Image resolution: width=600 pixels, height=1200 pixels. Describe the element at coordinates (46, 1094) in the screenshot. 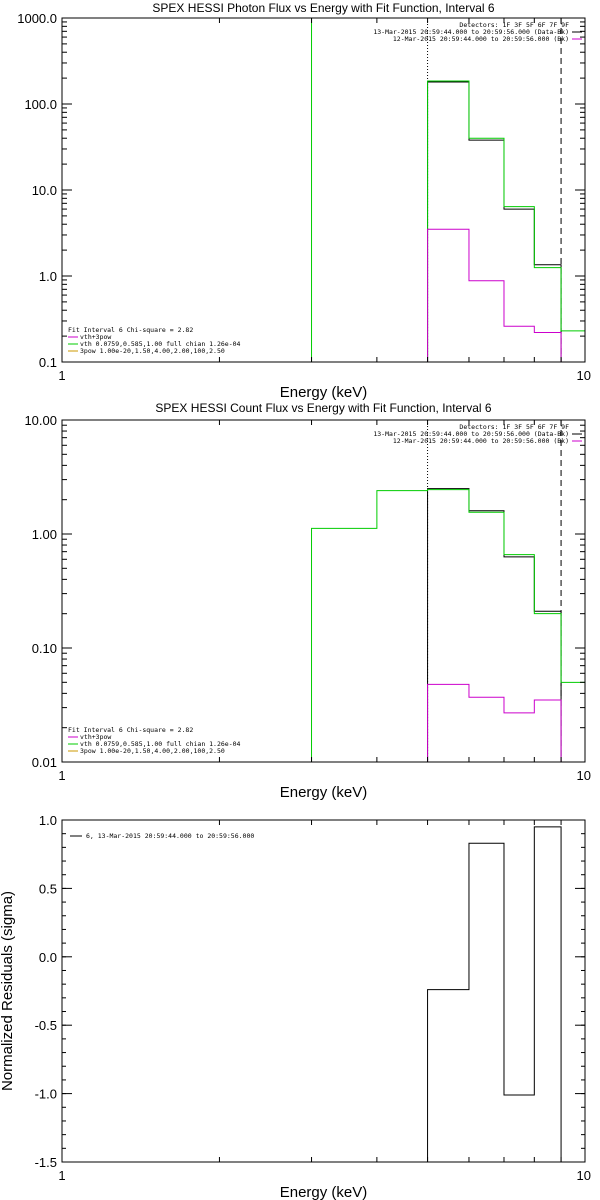

I see `y-tick-label: -1.0` at that location.